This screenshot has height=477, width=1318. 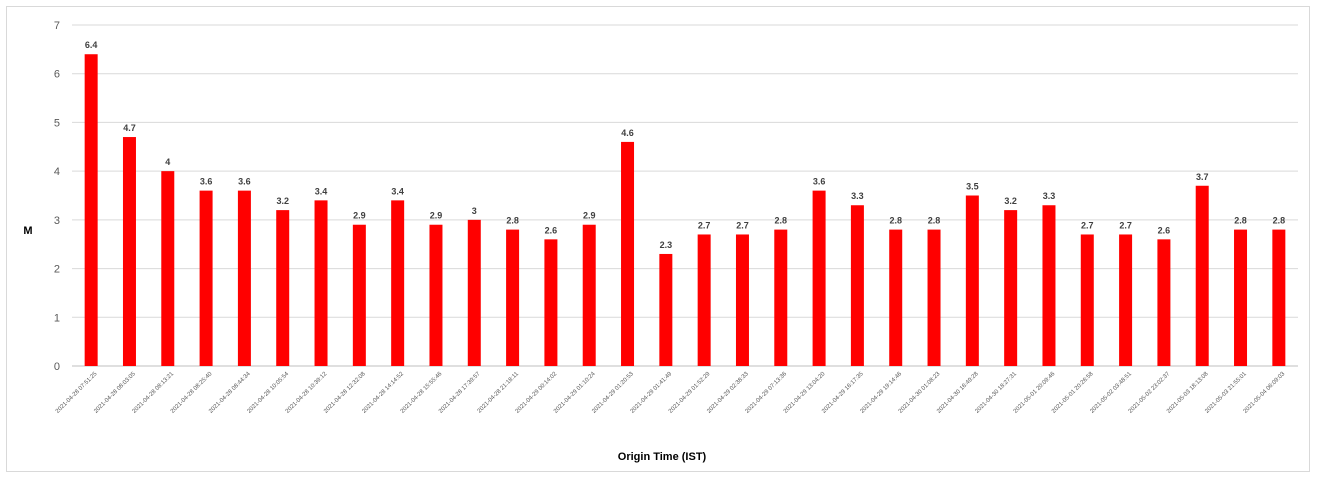 I want to click on data-label: 4.7, so click(x=129, y=128).